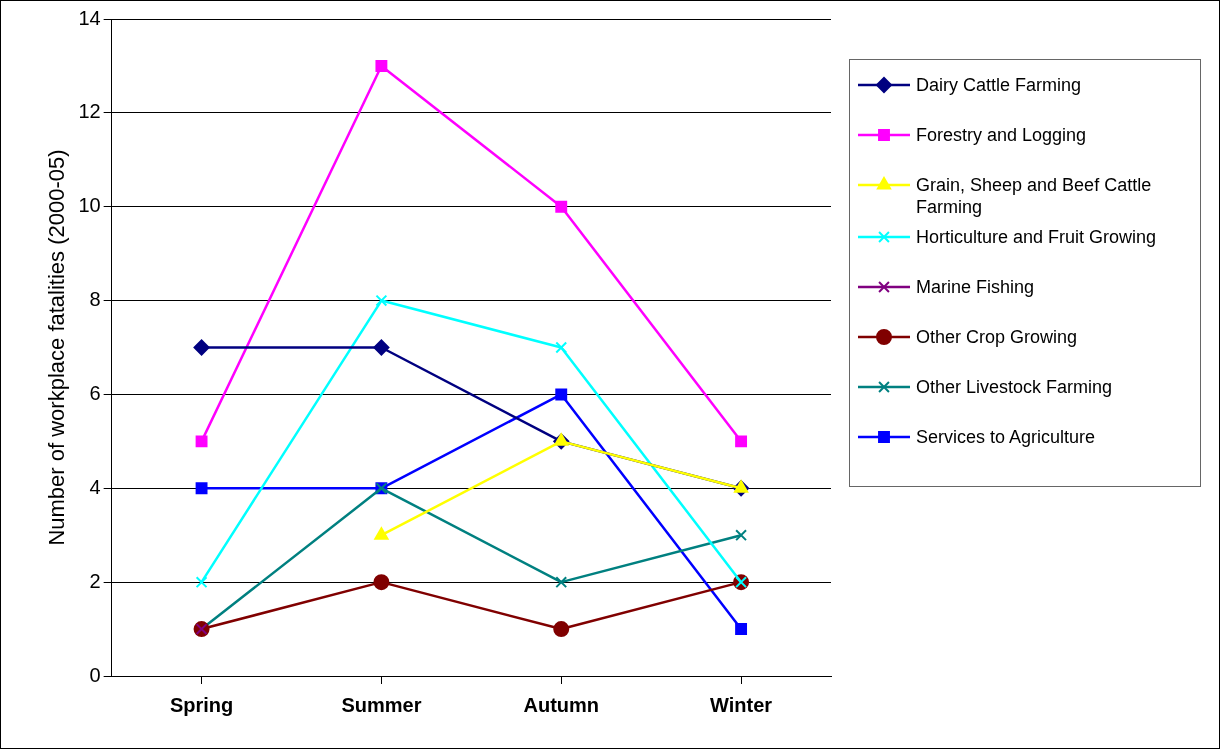  I want to click on y-tick-label: 2, so click(95, 580).